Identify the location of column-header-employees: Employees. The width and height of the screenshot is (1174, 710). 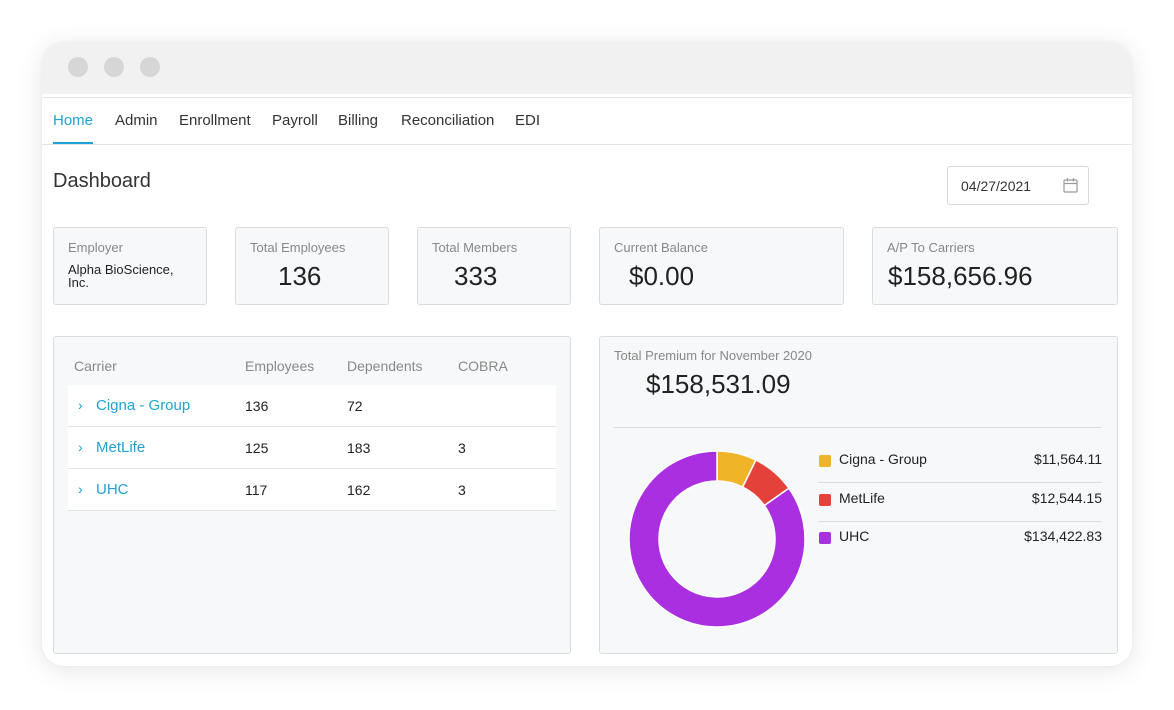
(280, 366).